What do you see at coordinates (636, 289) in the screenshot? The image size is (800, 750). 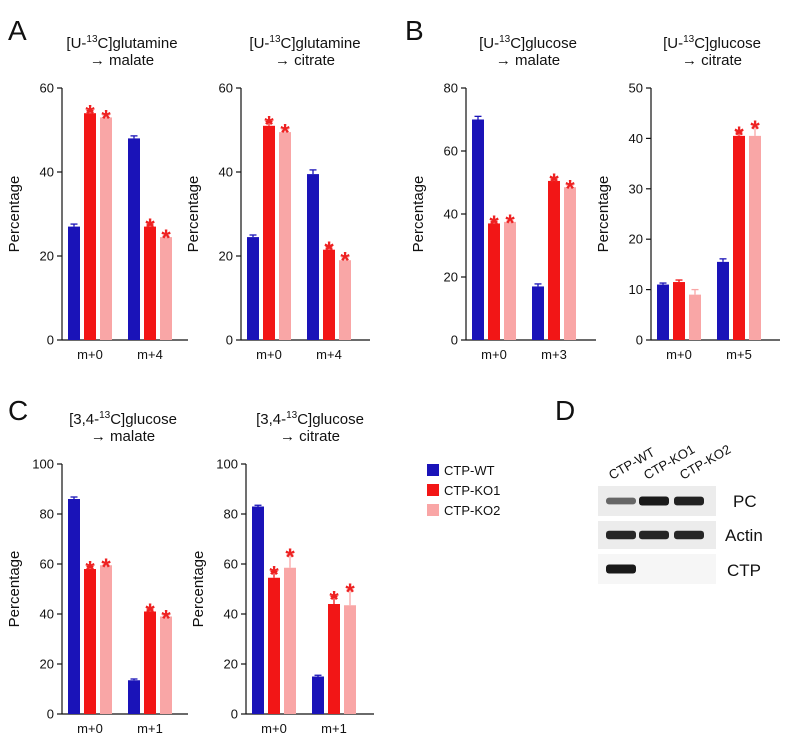 I see `y-tick-label: 10` at bounding box center [636, 289].